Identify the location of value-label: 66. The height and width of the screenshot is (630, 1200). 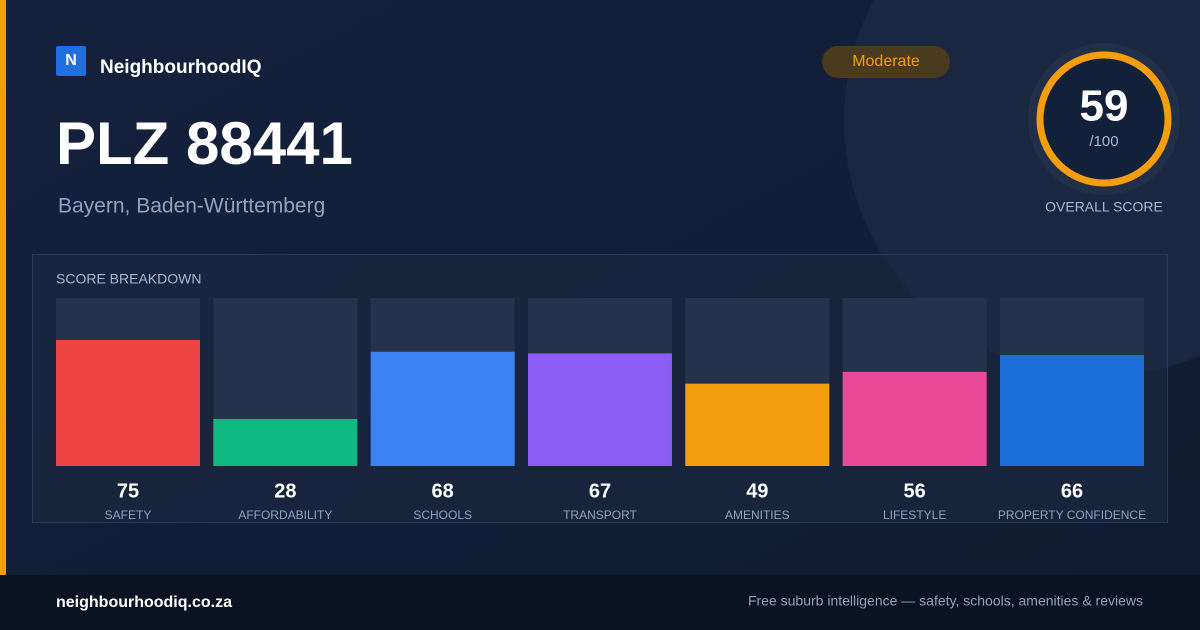
(1072, 491).